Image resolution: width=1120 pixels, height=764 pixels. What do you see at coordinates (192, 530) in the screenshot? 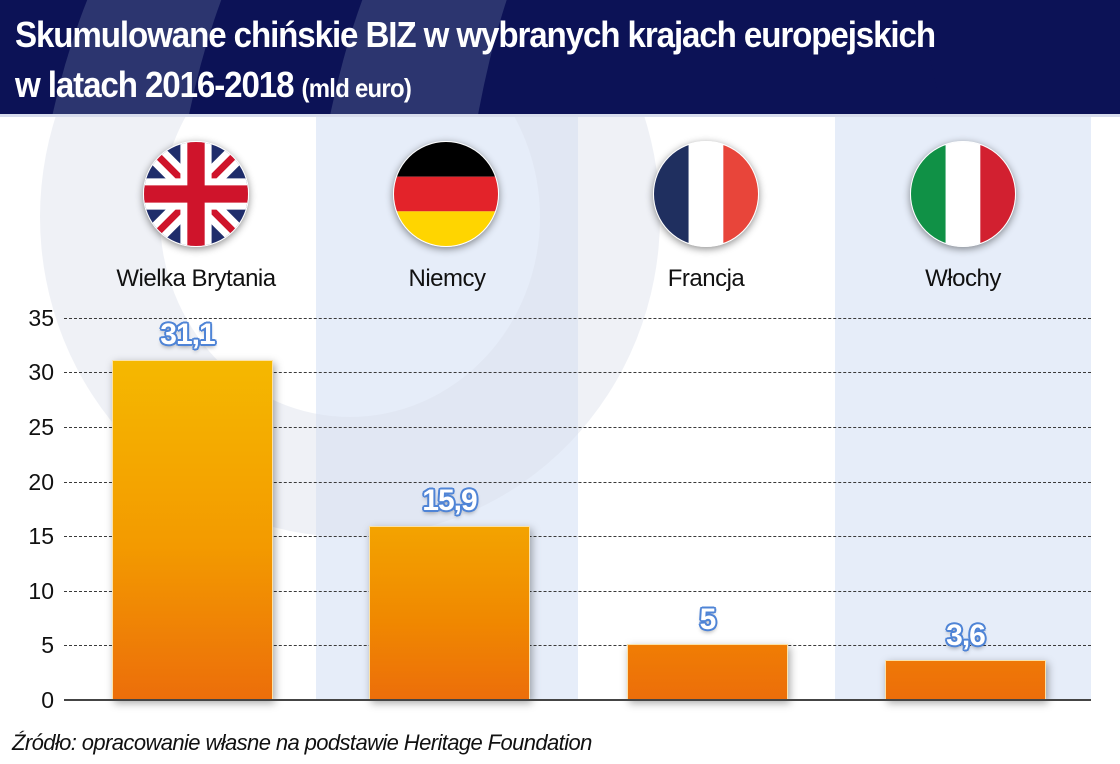
I see `bar-wielka-brytania` at bounding box center [192, 530].